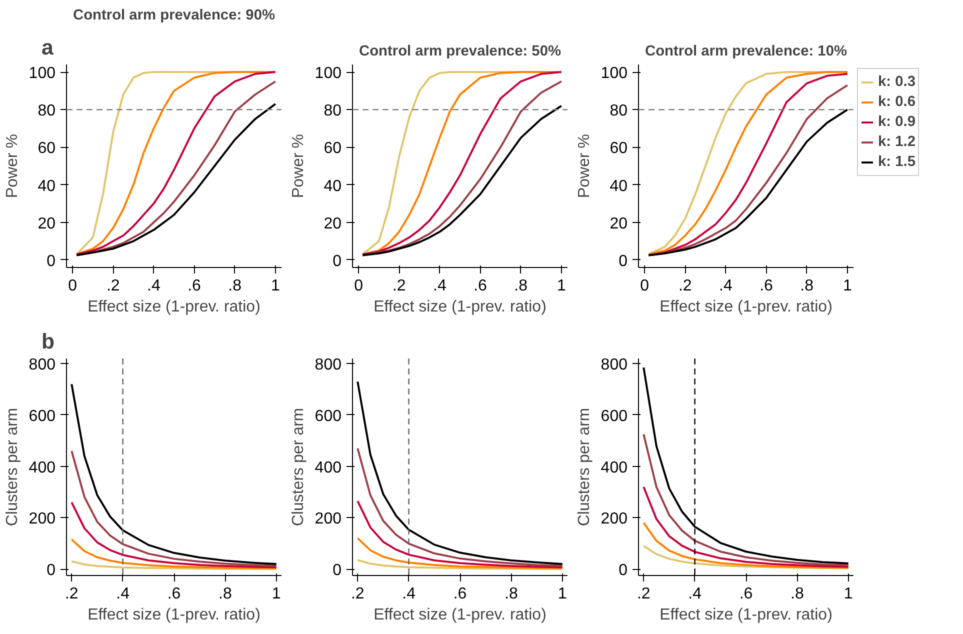 This screenshot has height=634, width=963. Describe the element at coordinates (897, 142) in the screenshot. I see `legend-label: k: 1.2` at that location.